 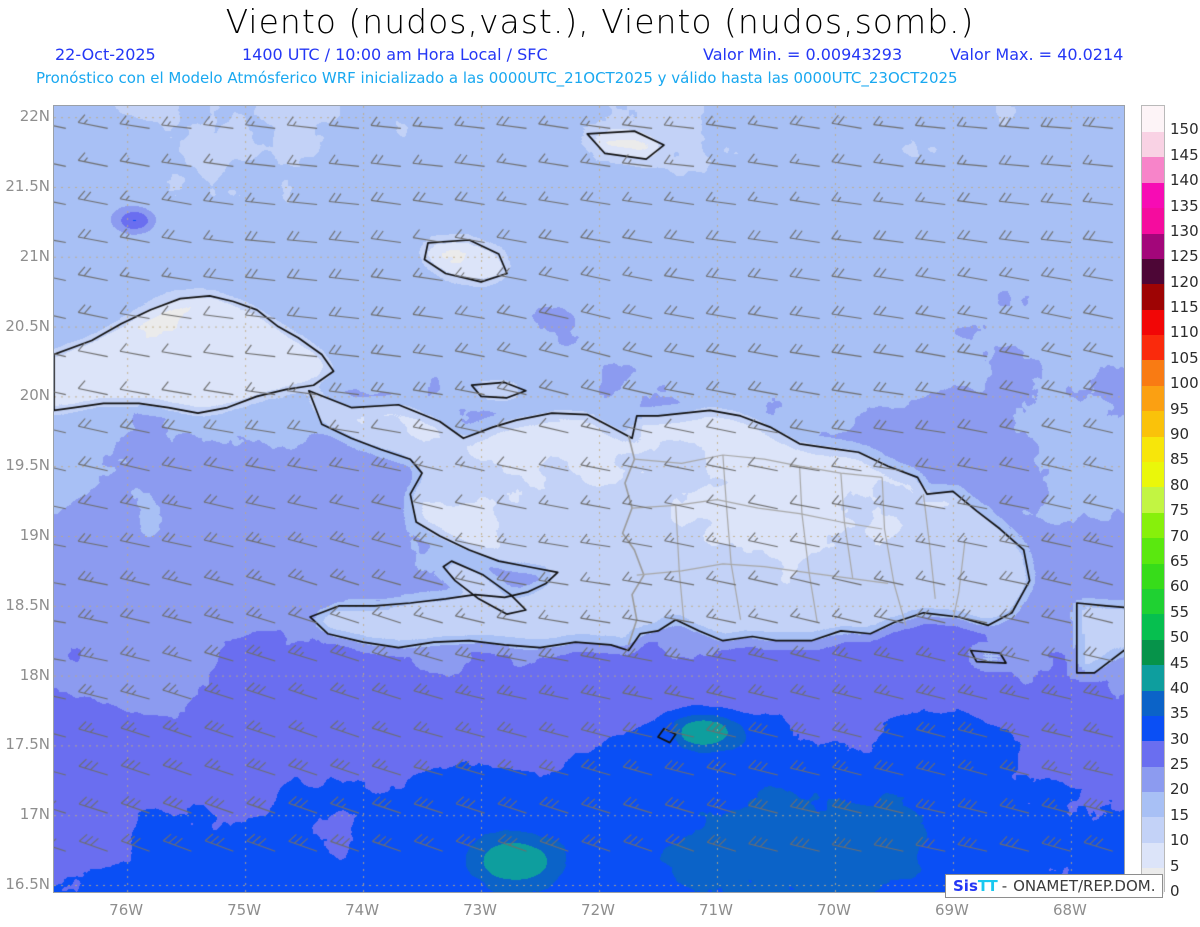 What do you see at coordinates (1184, 332) in the screenshot?
I see `colorbar-tick-label: 110` at bounding box center [1184, 332].